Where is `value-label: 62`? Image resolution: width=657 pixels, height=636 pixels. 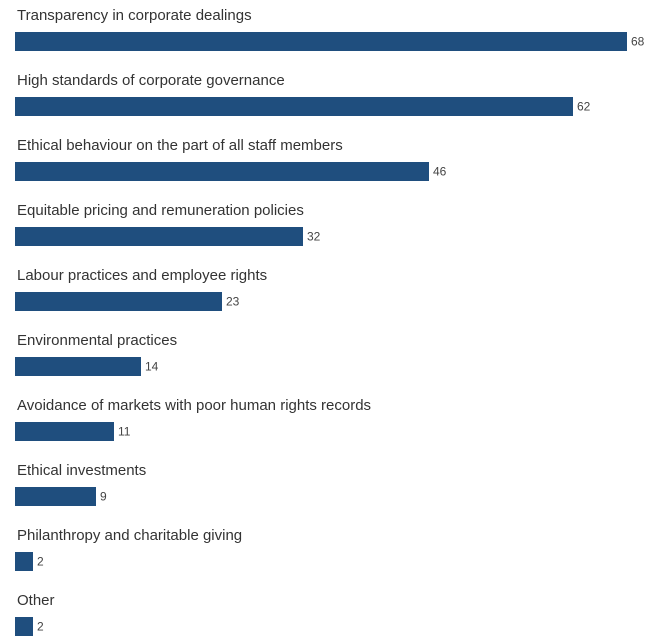
value-label: 62 is located at coordinates (584, 107).